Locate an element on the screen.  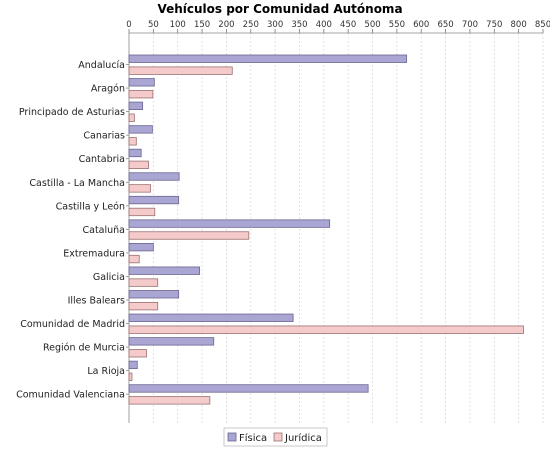
legend: Física Jurídica is located at coordinates (275, 437).